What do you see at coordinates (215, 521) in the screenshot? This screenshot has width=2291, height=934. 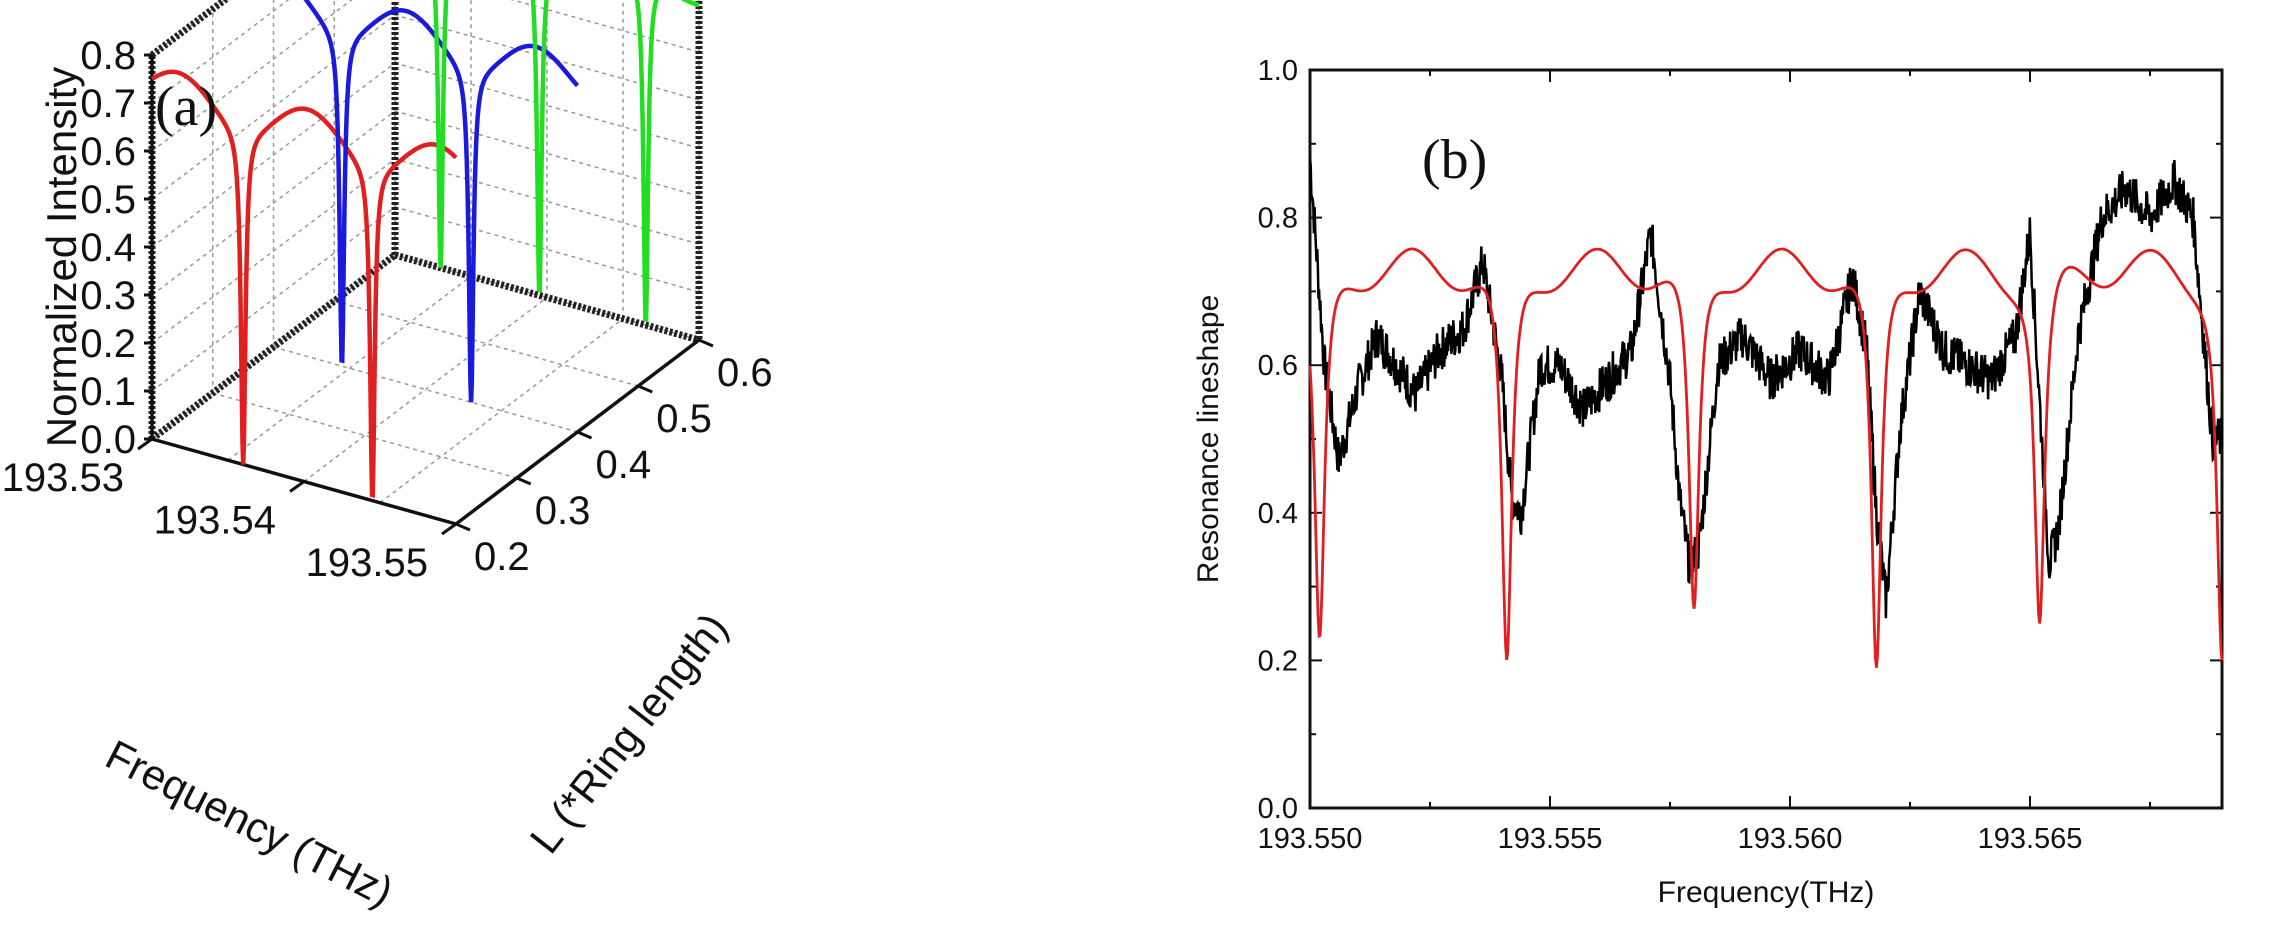 I see `x-tick-label: 193.54` at bounding box center [215, 521].